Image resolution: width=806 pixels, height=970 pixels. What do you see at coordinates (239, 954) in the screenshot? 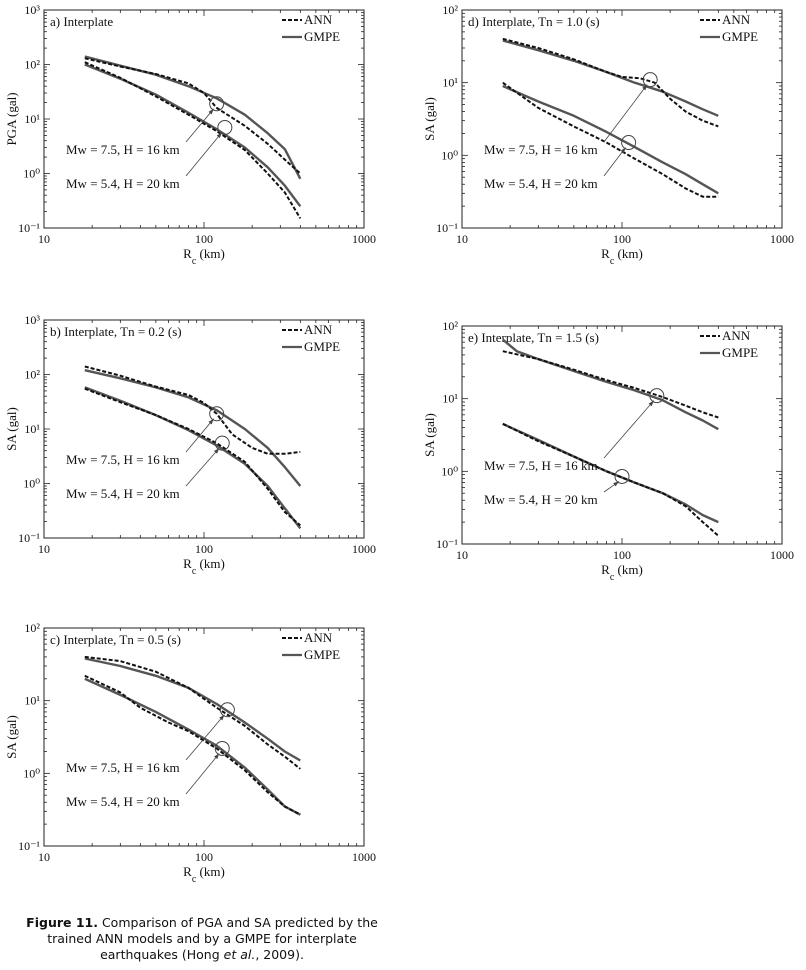
I see `figure-caption-et-al: et al.` at bounding box center [239, 954].